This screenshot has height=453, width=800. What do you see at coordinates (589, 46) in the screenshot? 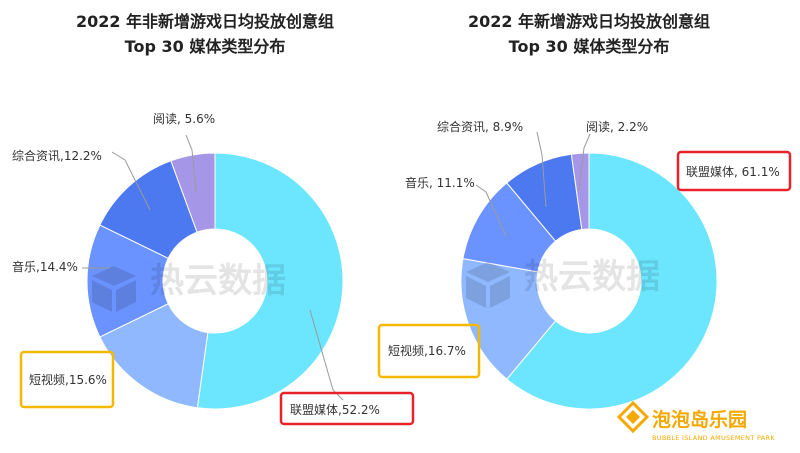
I see `chart-right-title-line-2: Top 30 媒体类型分布` at bounding box center [589, 46].